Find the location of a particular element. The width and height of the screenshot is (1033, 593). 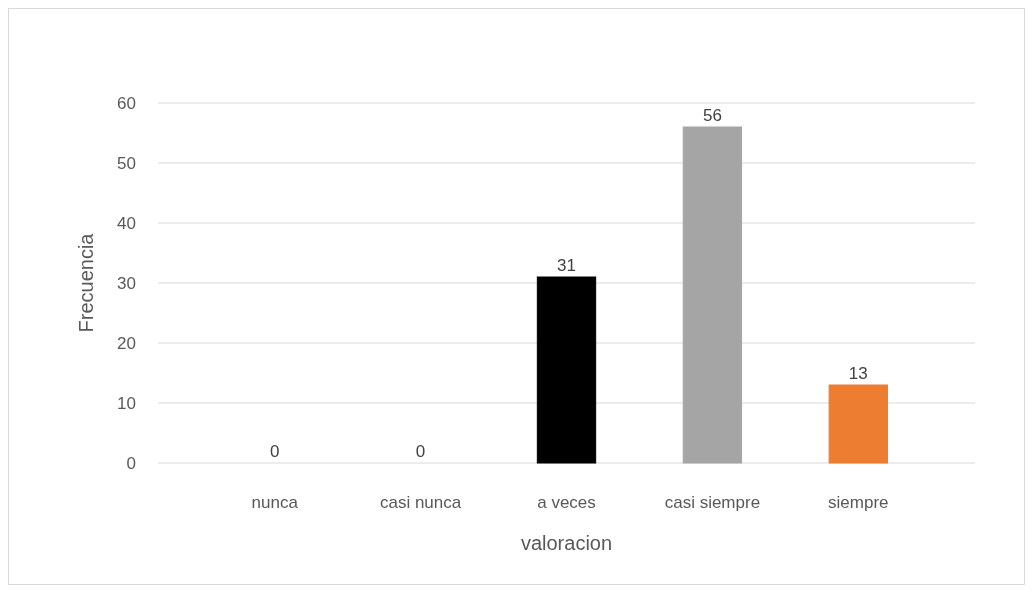

x-tick-label: nunca is located at coordinates (275, 502).